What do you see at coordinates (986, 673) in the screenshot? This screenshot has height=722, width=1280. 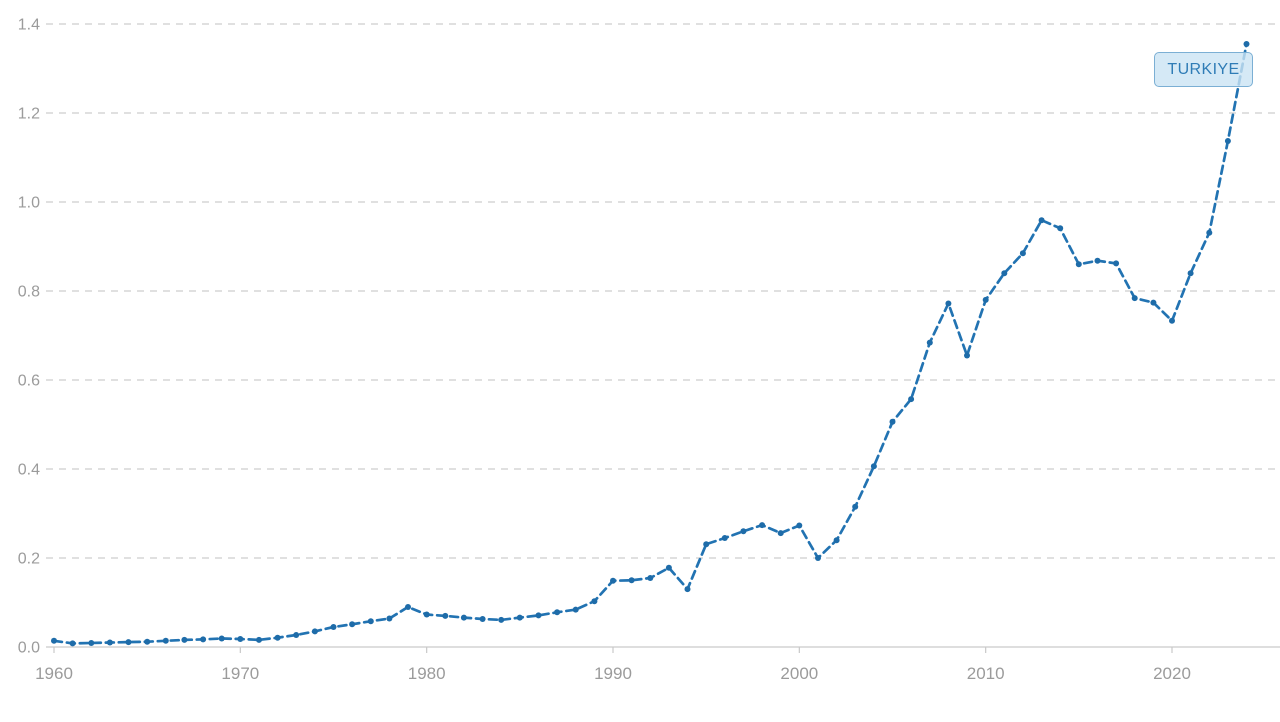 I see `x-axis-tick-label: 2010` at bounding box center [986, 673].